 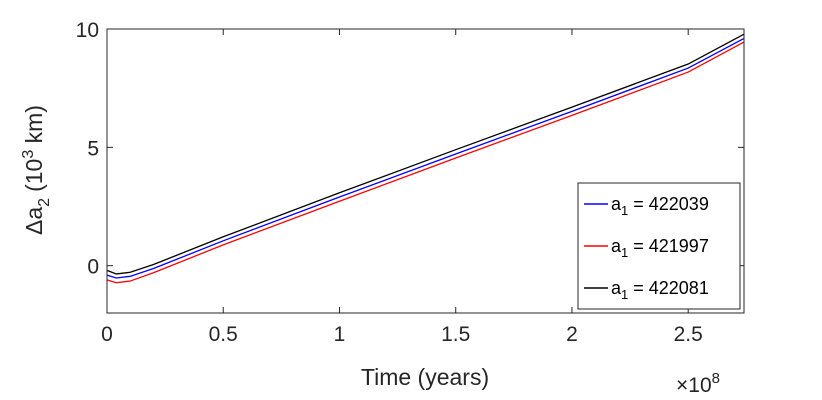 What do you see at coordinates (716, 378) in the screenshot?
I see `x-exponent-power: 8` at bounding box center [716, 378].